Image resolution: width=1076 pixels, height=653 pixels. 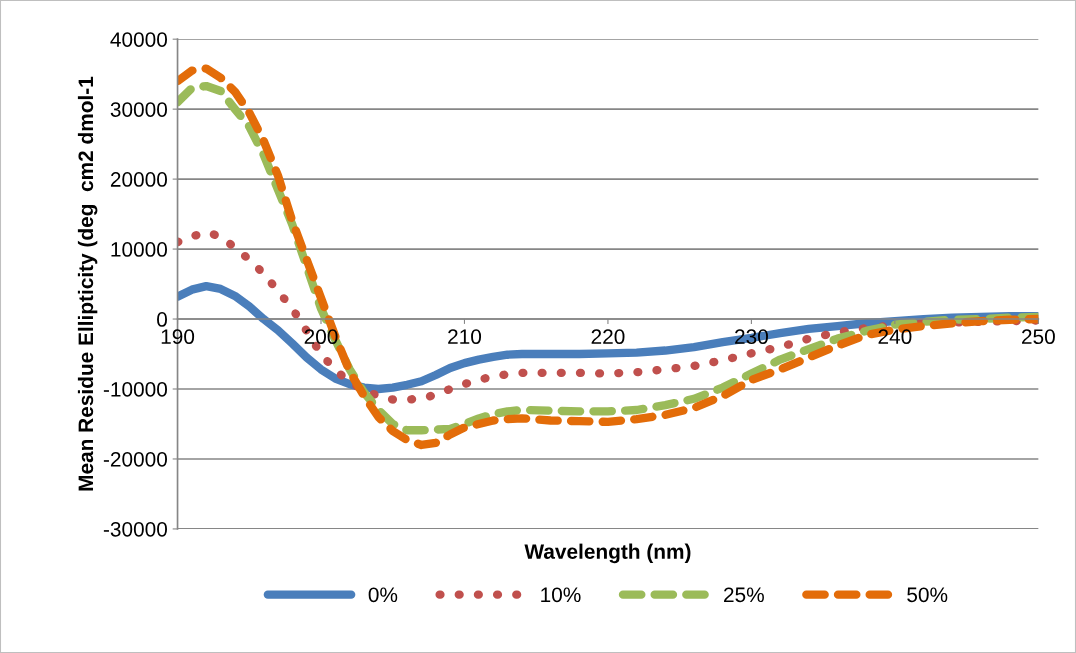 What do you see at coordinates (383, 595) in the screenshot?
I see `legend-label: 0%` at bounding box center [383, 595].